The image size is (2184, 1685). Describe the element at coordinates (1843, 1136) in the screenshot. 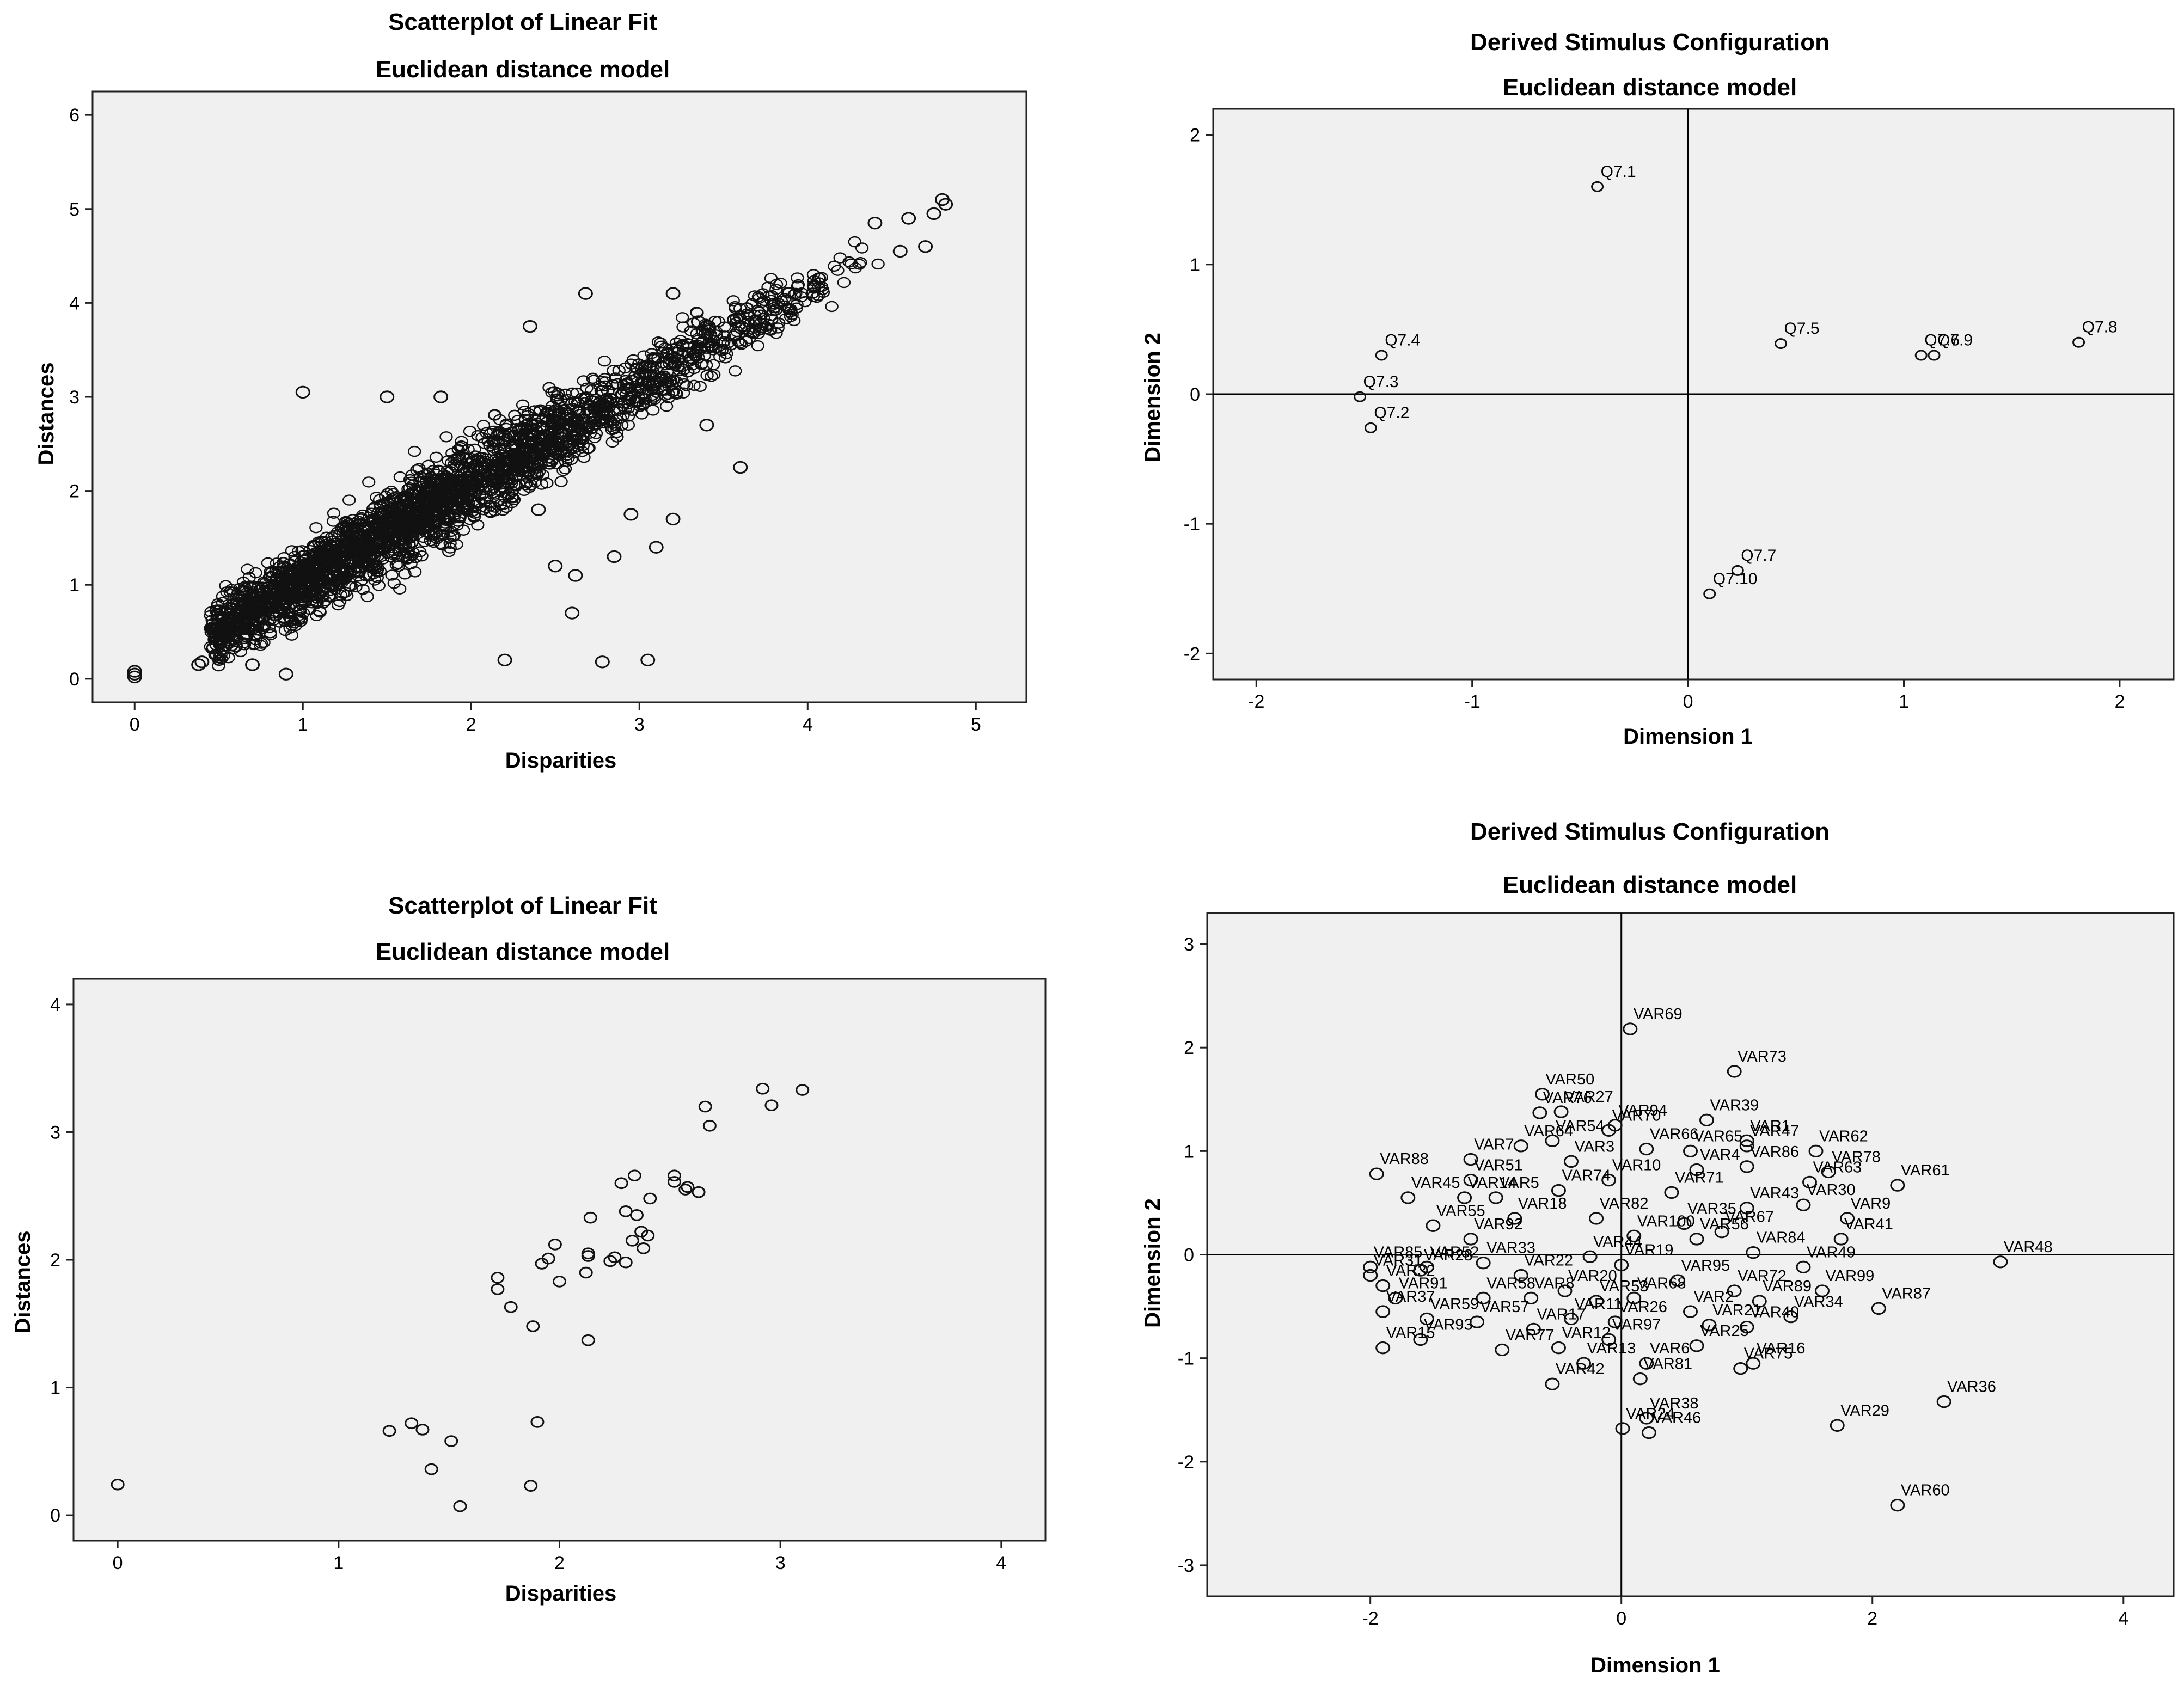

I see `point-label: VAR62` at that location.